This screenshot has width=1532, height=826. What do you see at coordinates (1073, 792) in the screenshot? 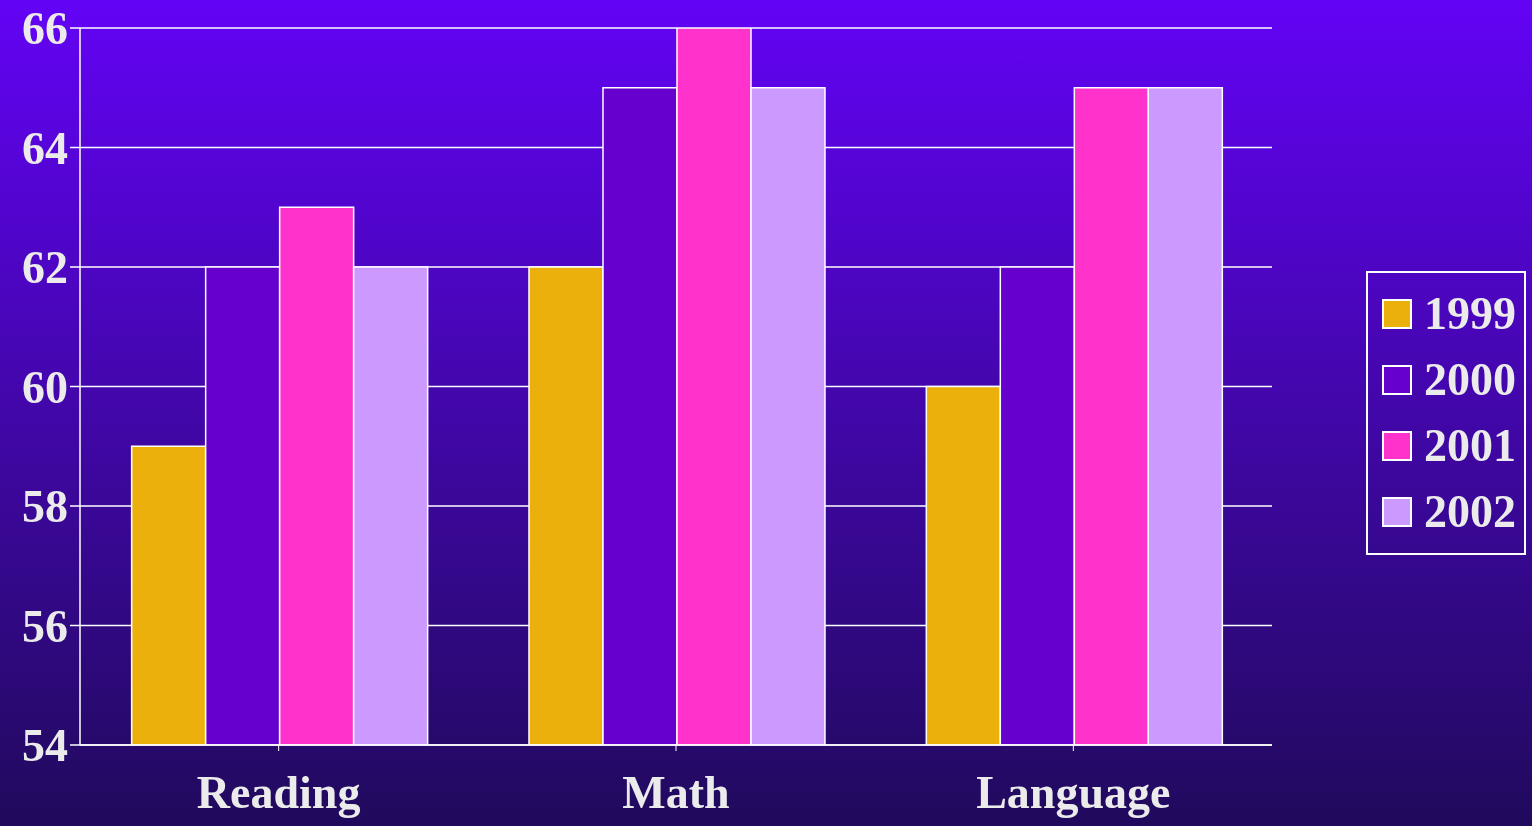
I see `x-tick-label: Language` at bounding box center [1073, 792].